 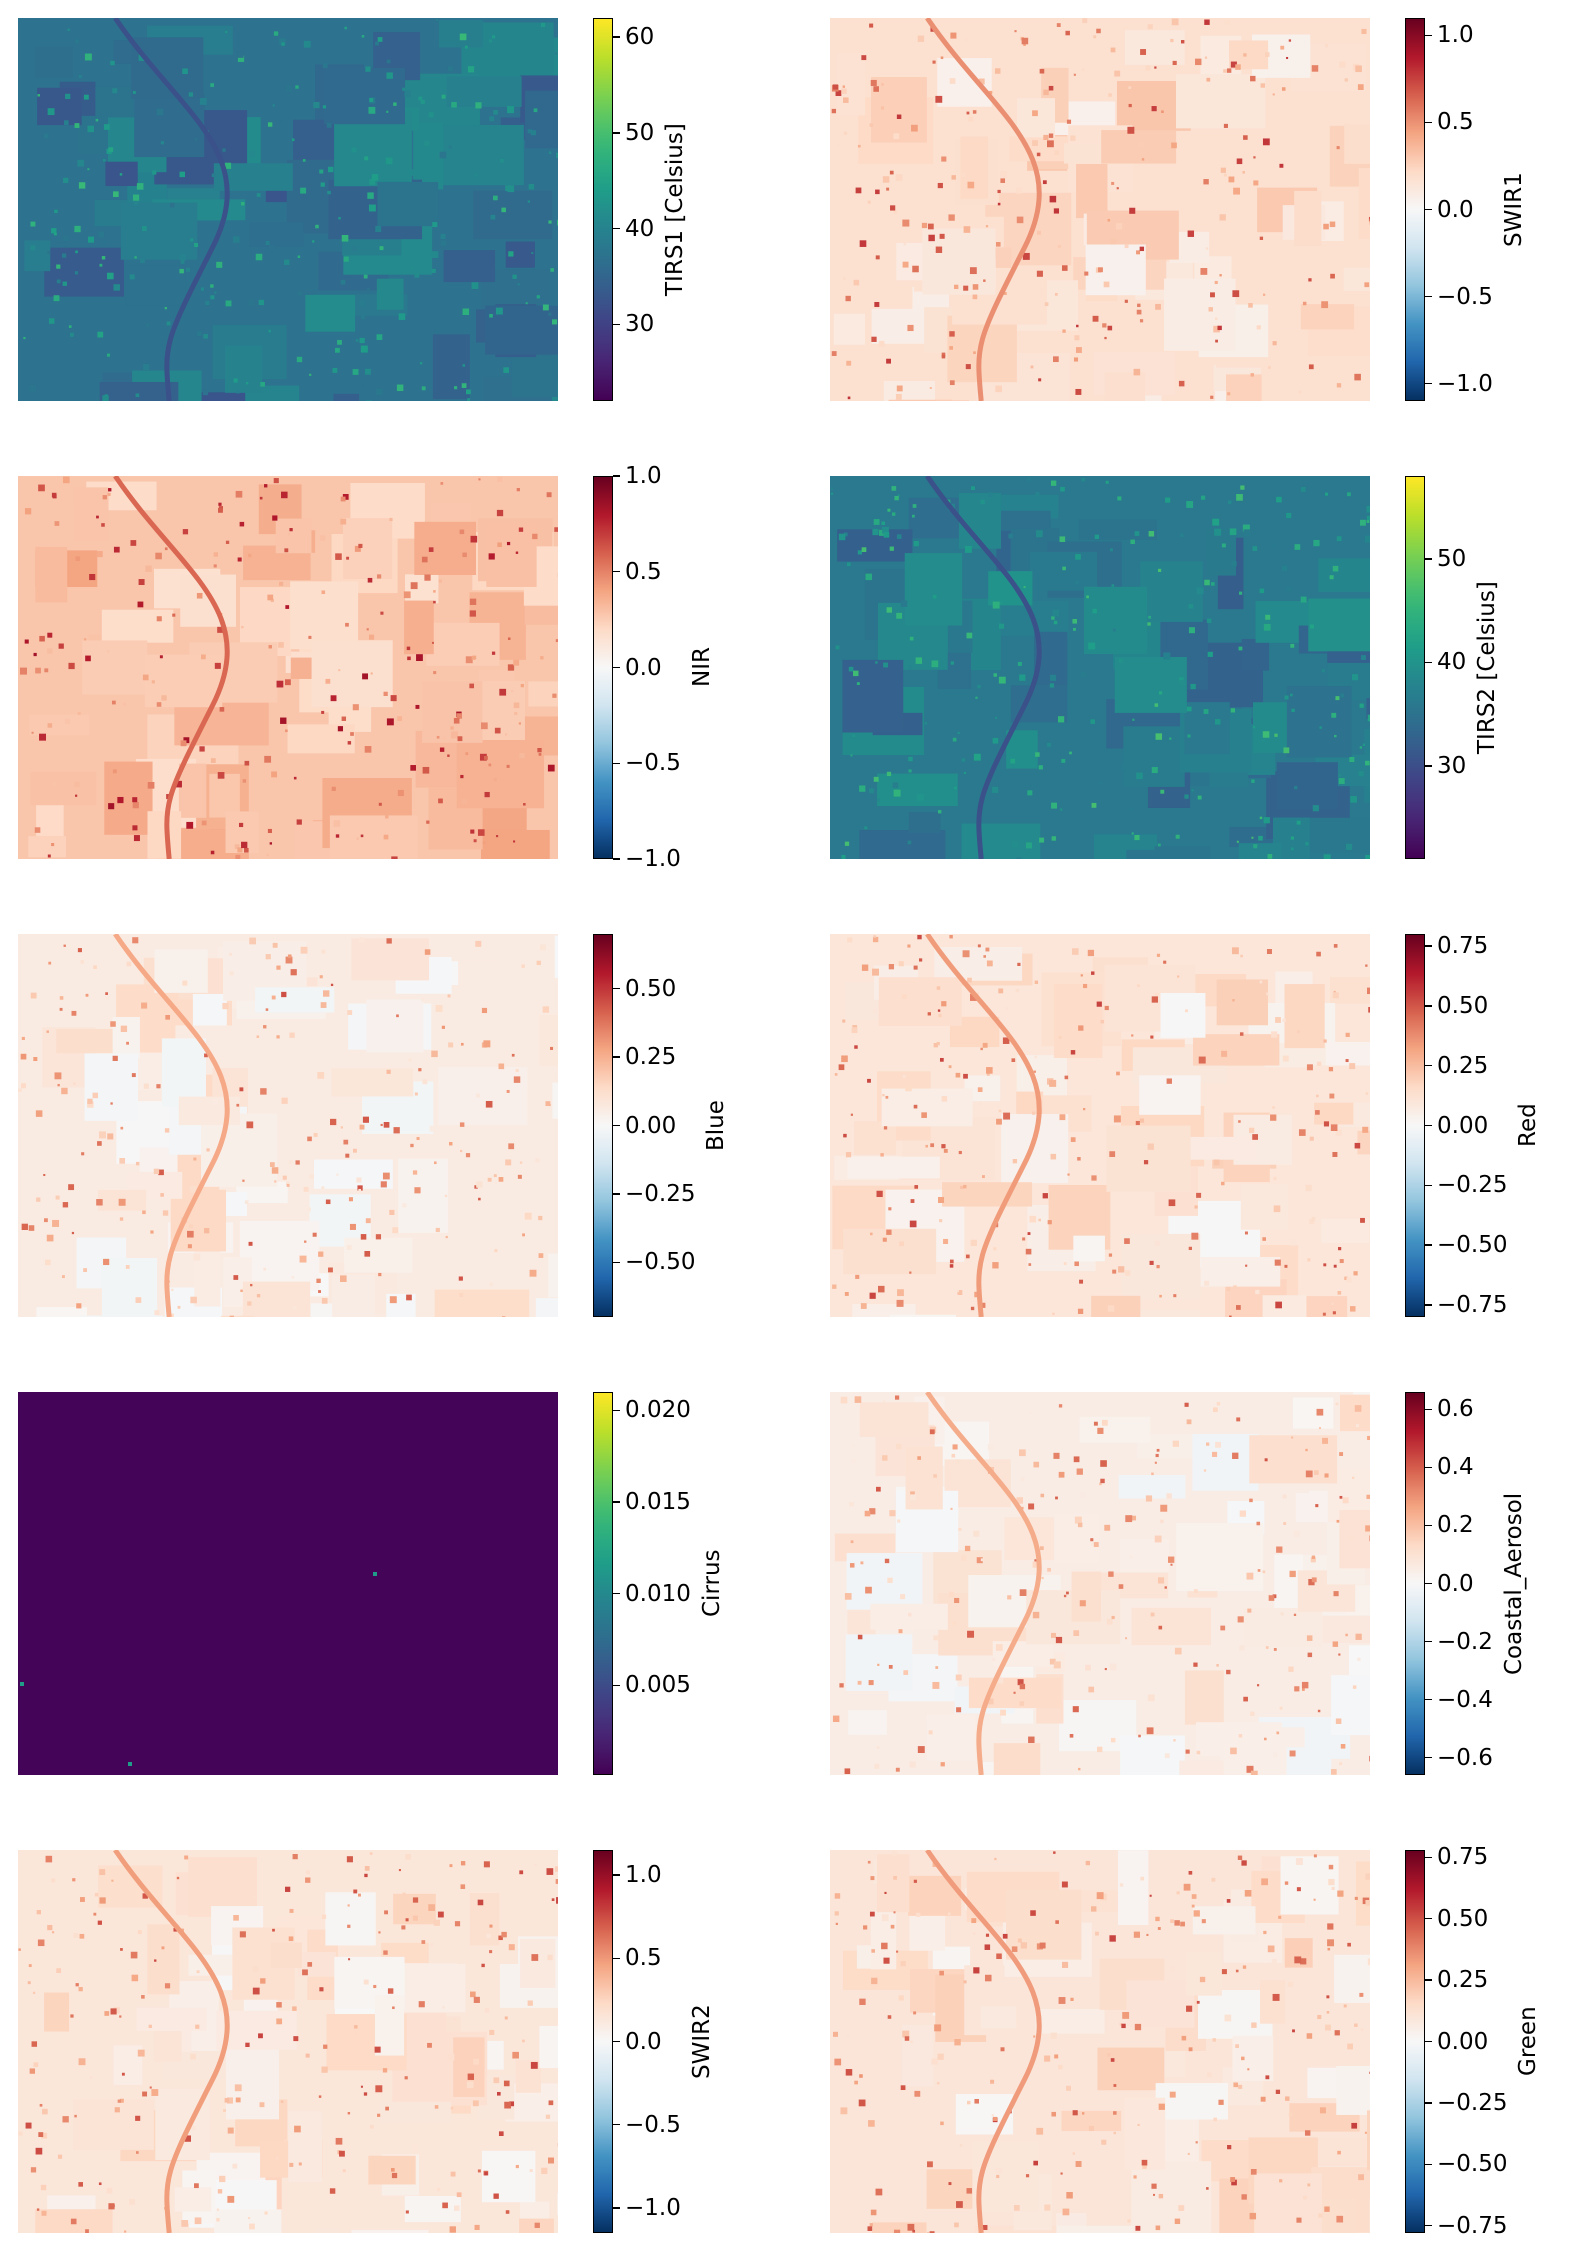 What do you see at coordinates (603, 2041) in the screenshot?
I see `colorbar` at bounding box center [603, 2041].